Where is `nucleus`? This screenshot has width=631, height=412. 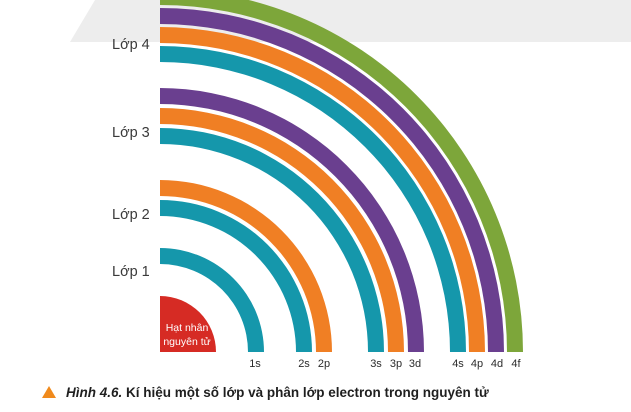
nucleus is located at coordinates (188, 324).